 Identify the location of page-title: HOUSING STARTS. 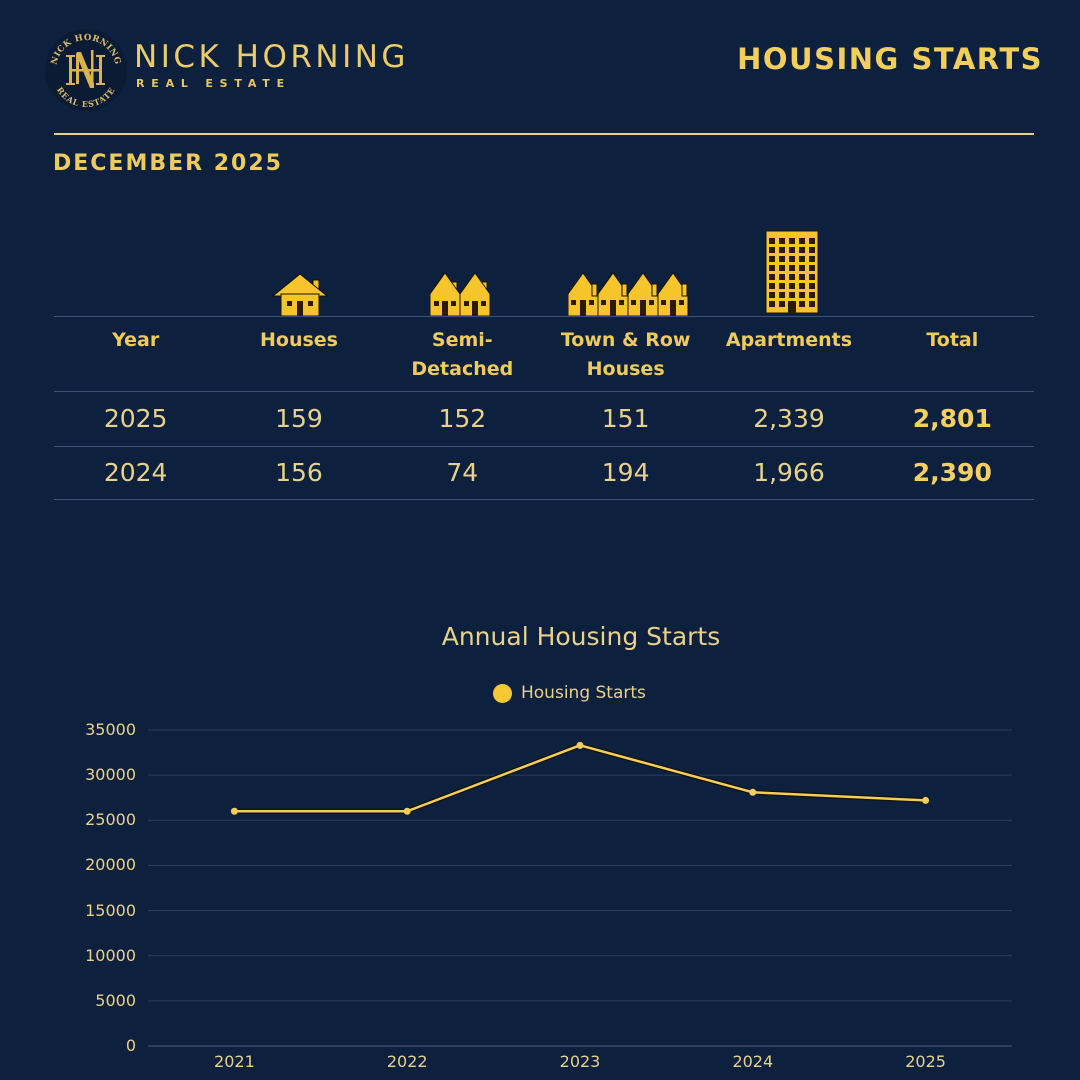
(890, 59).